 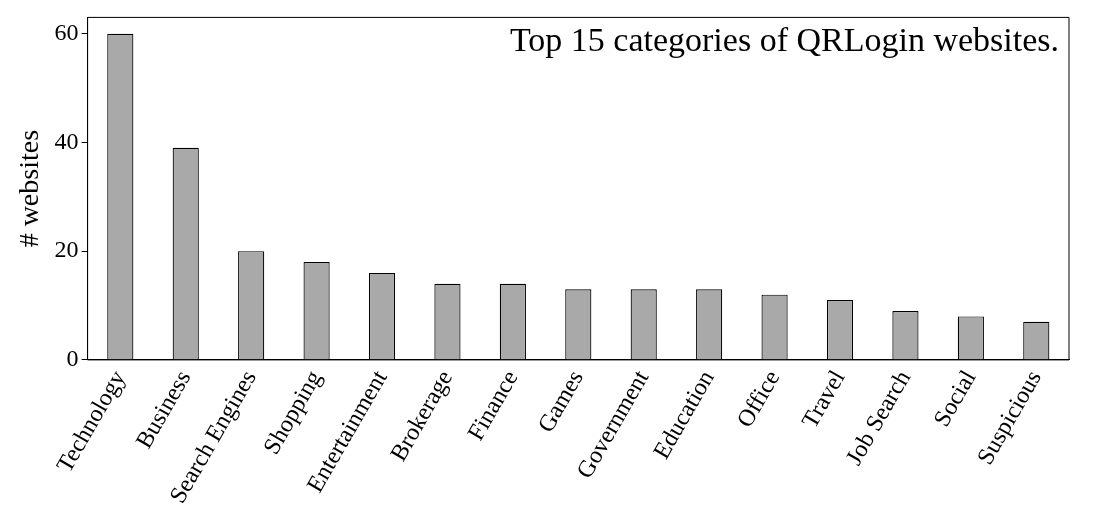 I want to click on chart-title: Top 15 categories of QRLogin websites., so click(x=784, y=40).